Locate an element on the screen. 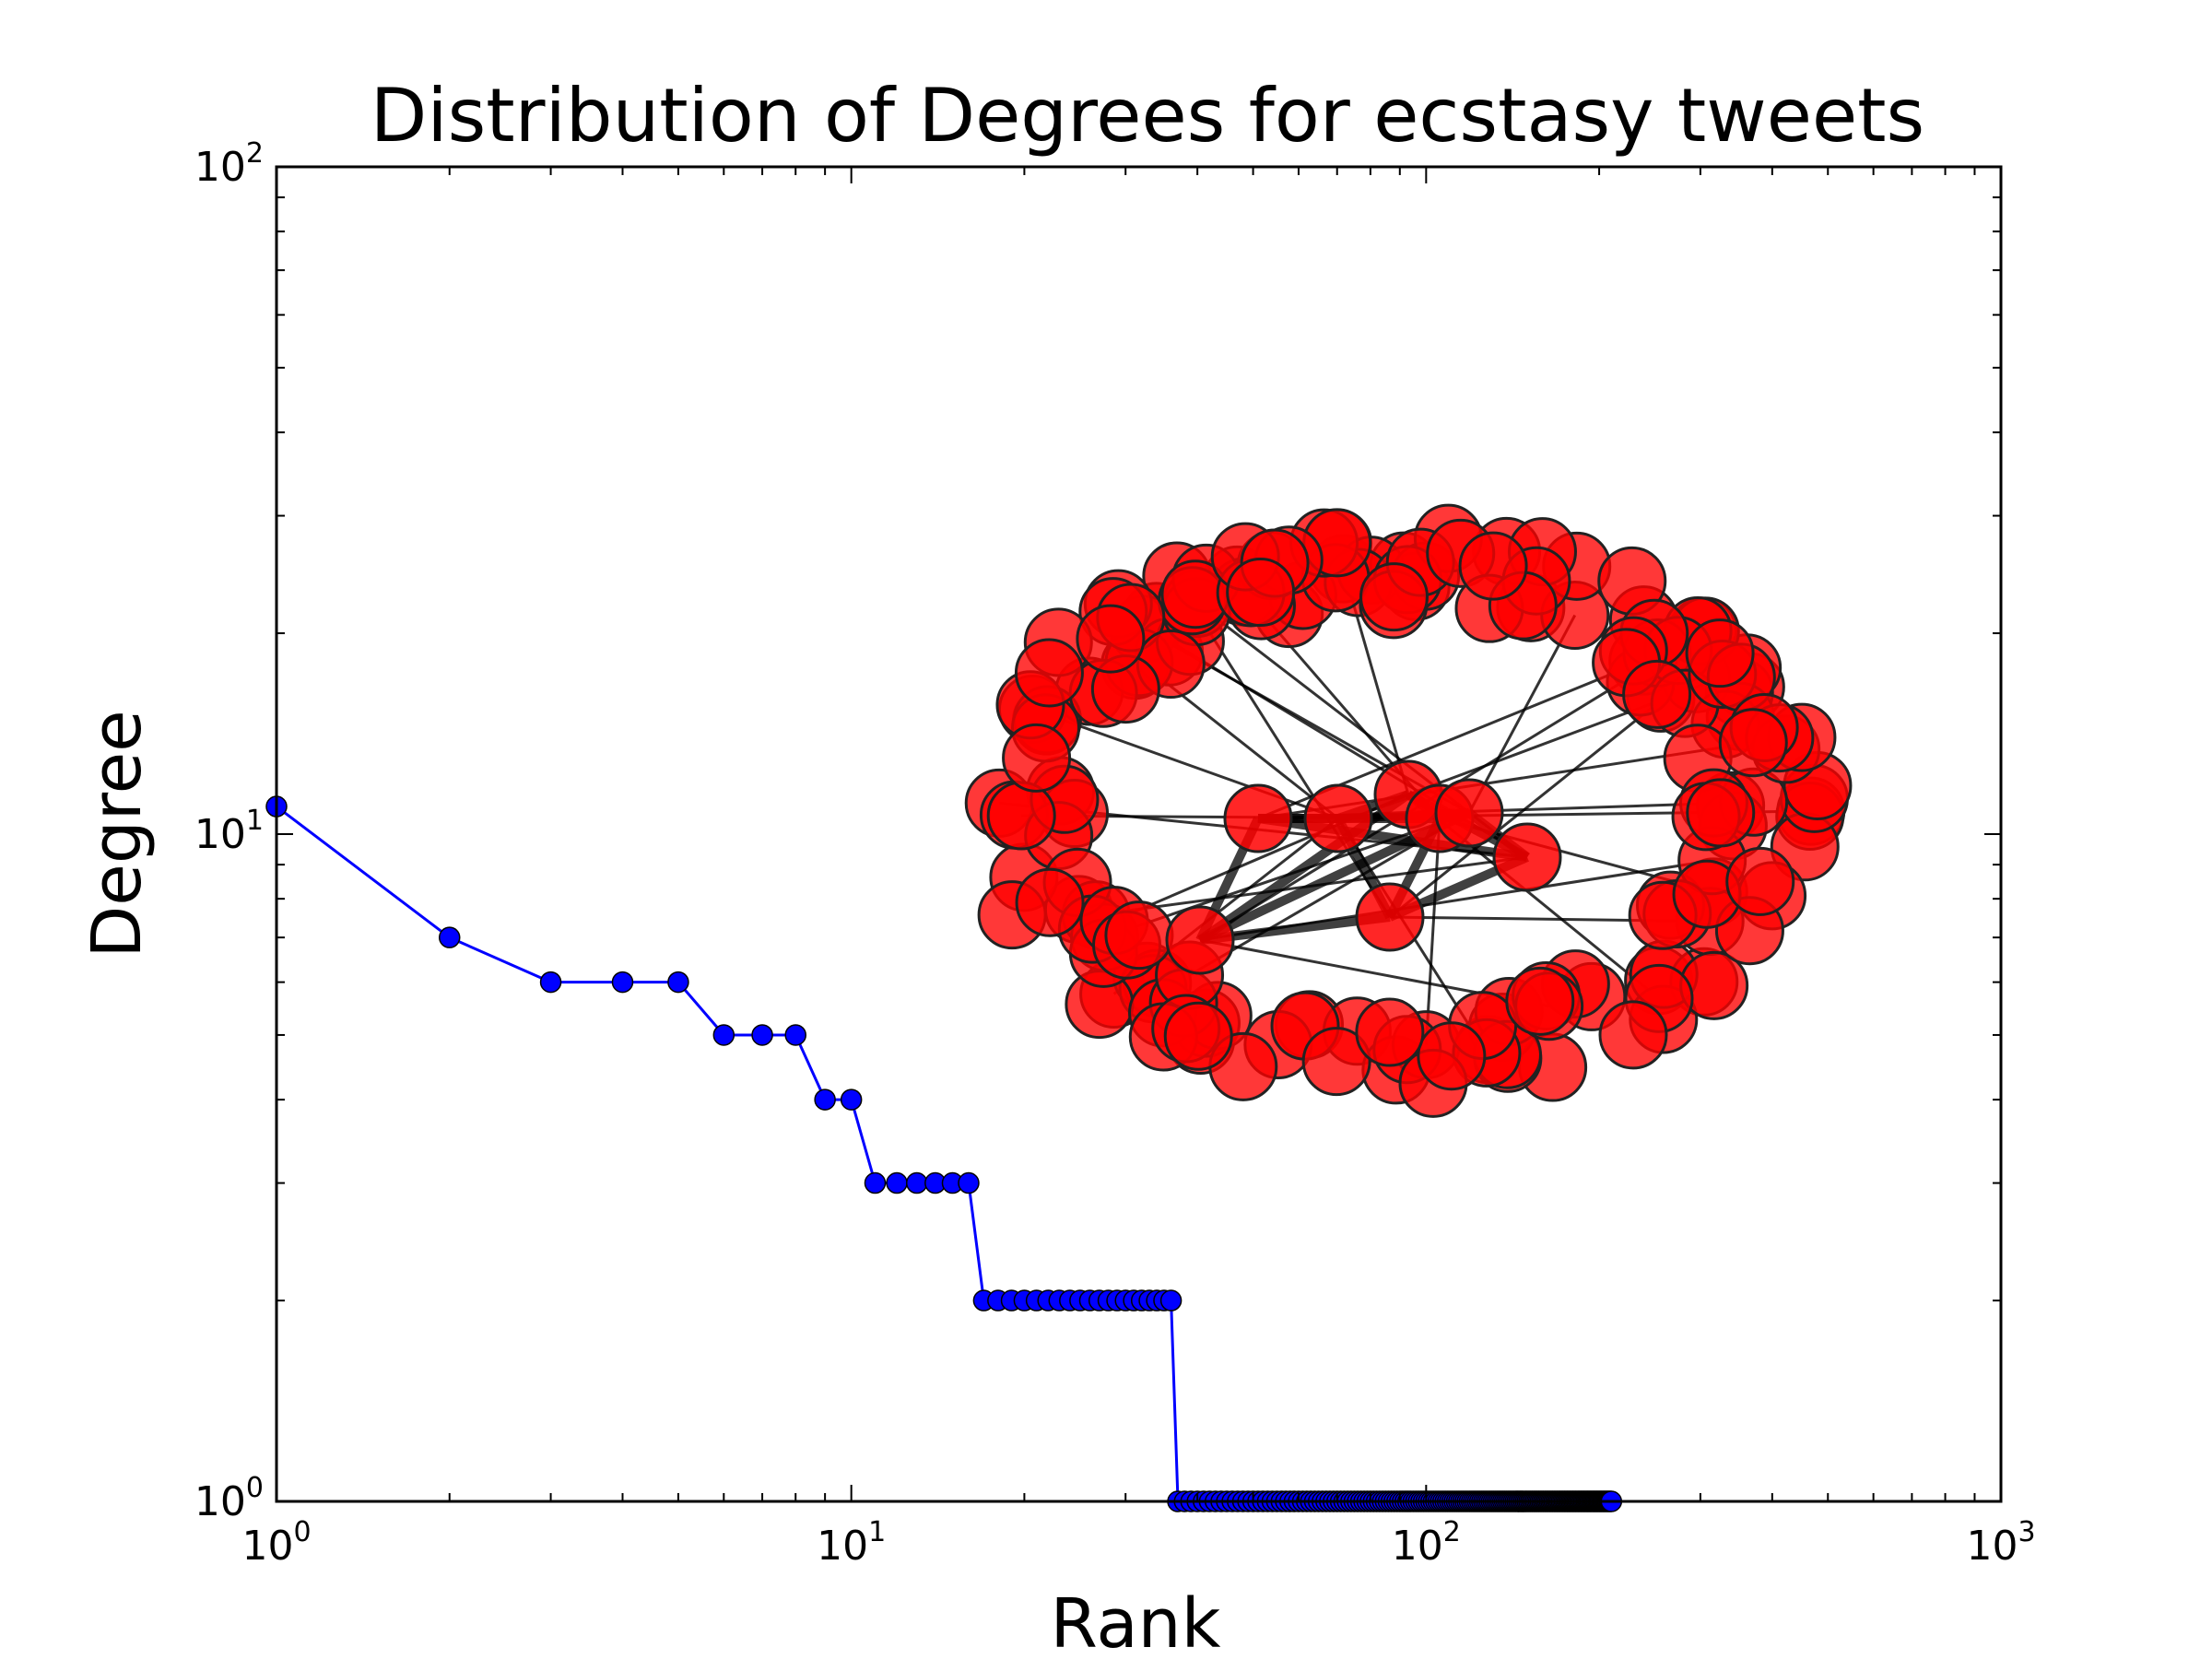  network-inset is located at coordinates (1408, 810).